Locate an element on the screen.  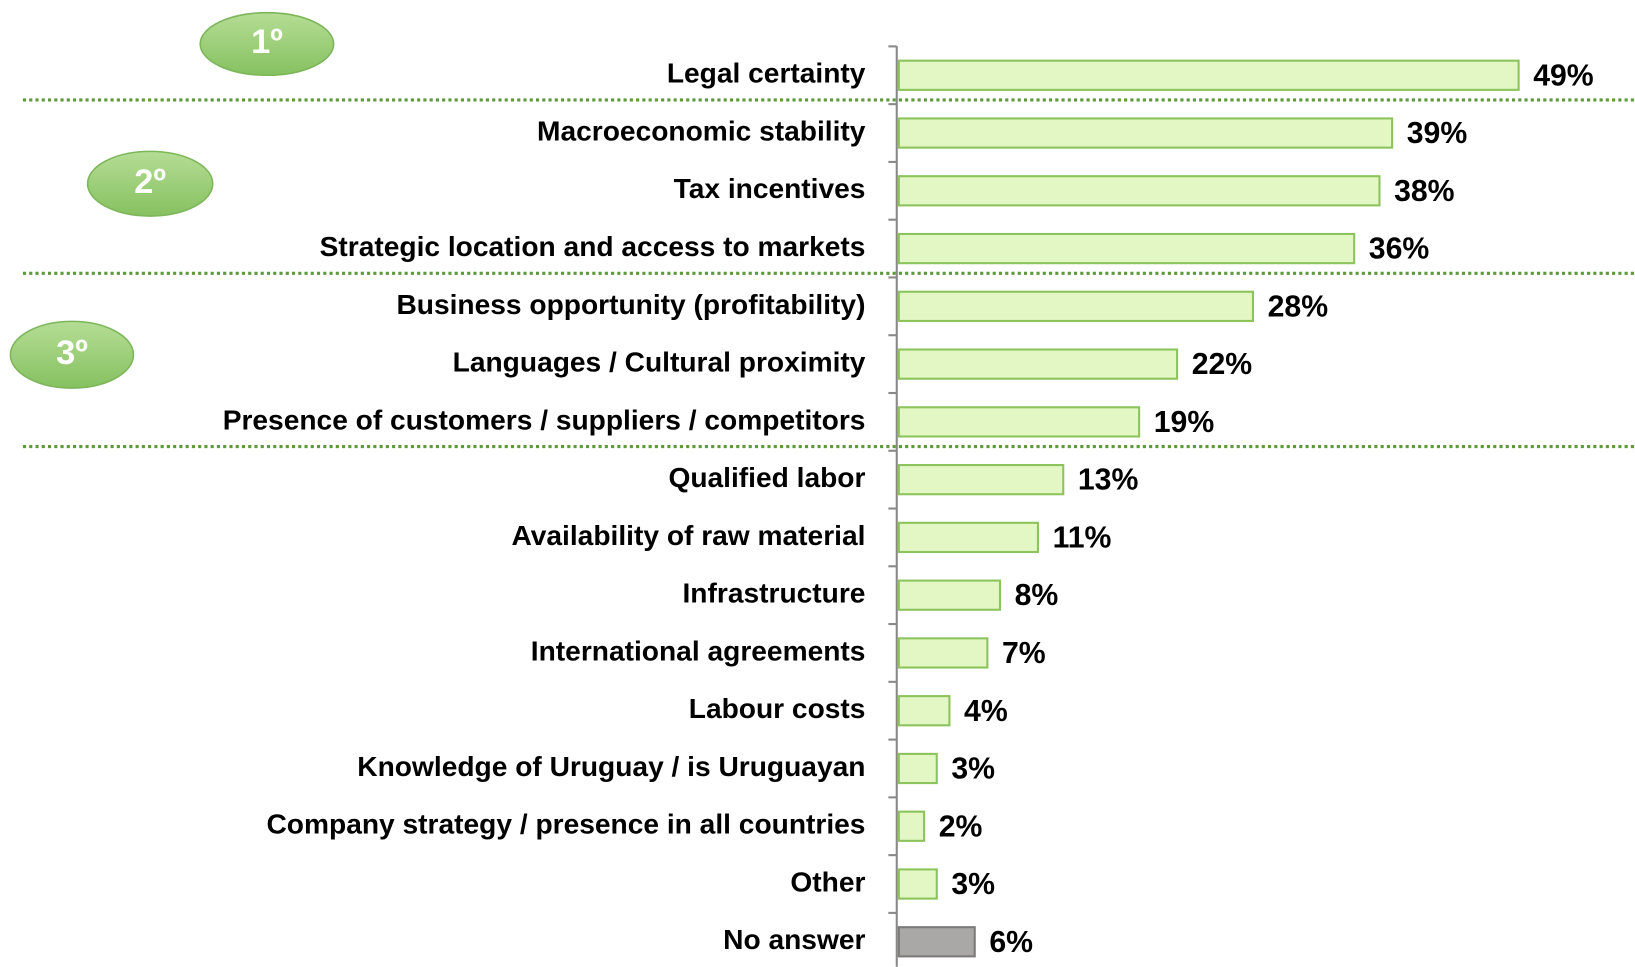
value-label: 38% is located at coordinates (1424, 191).